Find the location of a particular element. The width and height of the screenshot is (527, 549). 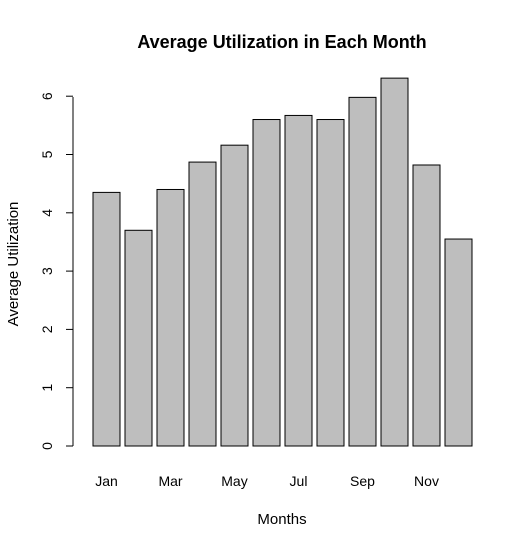

bar-aug is located at coordinates (330, 283).